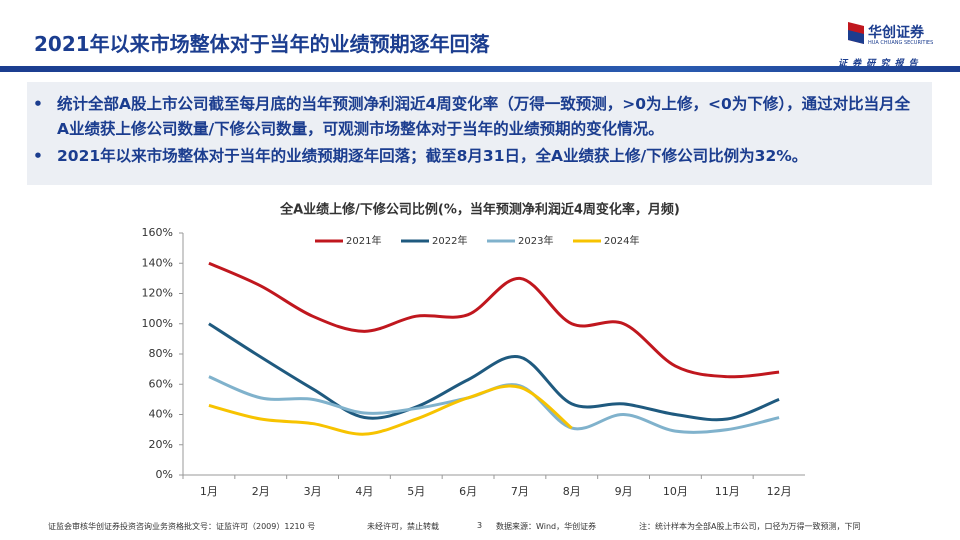 The height and width of the screenshot is (540, 960). Describe the element at coordinates (750, 526) in the screenshot. I see `footer-note: 注：统计样本为全部A股上市公司，口径为万得一致预测，下同` at that location.